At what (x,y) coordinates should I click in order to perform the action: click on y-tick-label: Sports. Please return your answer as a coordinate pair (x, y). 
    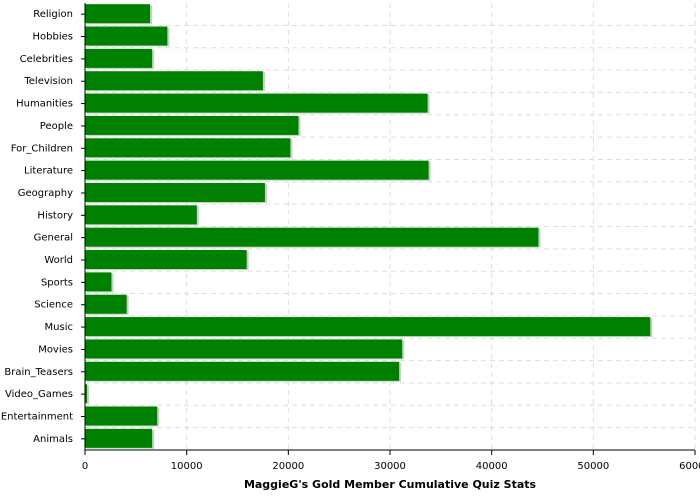
    Looking at the image, I should click on (57, 282).